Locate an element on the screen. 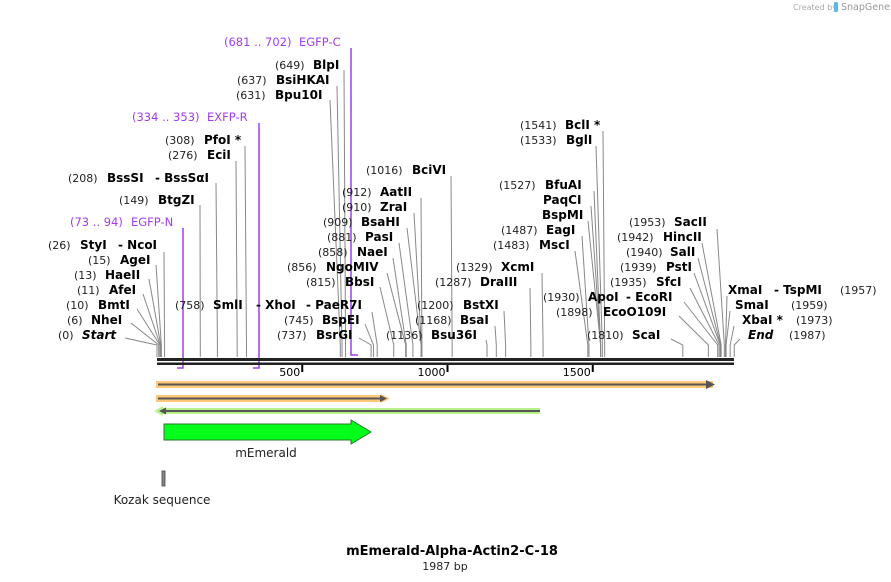 This screenshot has width=891, height=582. enzyme-site: (1940) SalI is located at coordinates (660, 252).